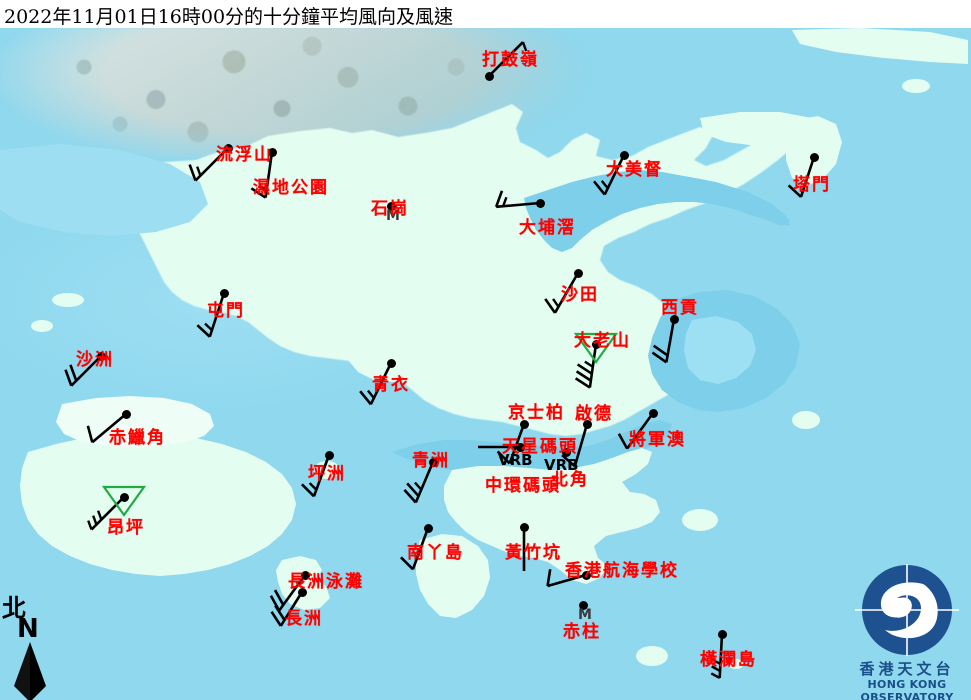 The height and width of the screenshot is (700, 971). What do you see at coordinates (582, 632) in the screenshot?
I see `station-label: 赤柱` at bounding box center [582, 632].